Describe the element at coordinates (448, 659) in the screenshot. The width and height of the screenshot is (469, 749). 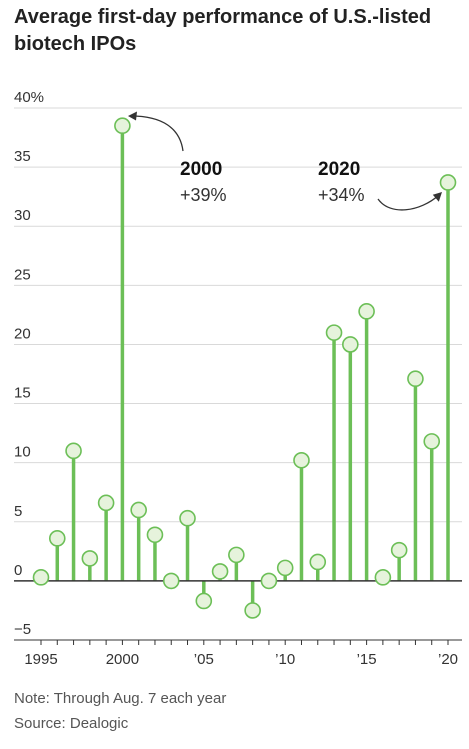
I see `x-tick-label: ’20` at that location.